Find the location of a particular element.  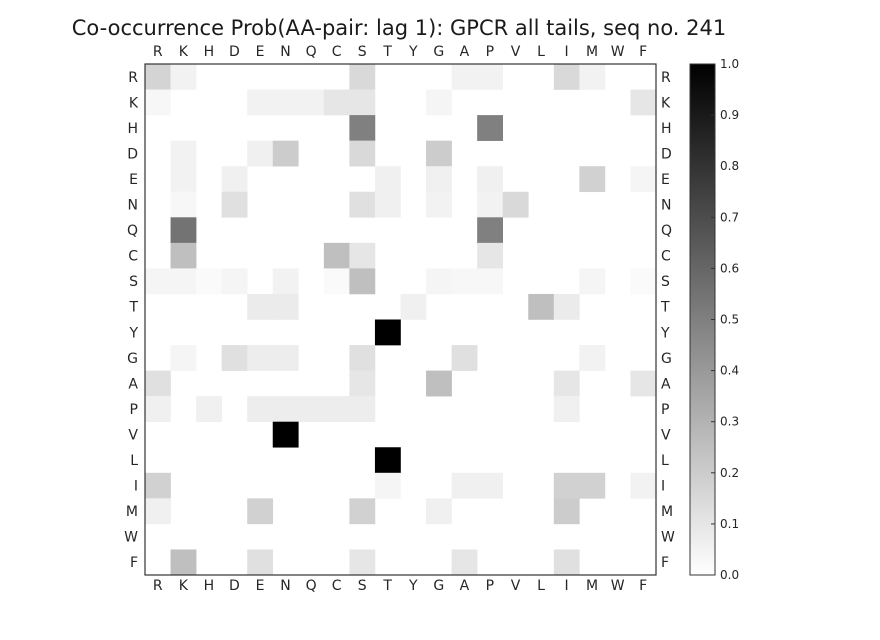

heatmap-cell-D-N is located at coordinates (285, 153).